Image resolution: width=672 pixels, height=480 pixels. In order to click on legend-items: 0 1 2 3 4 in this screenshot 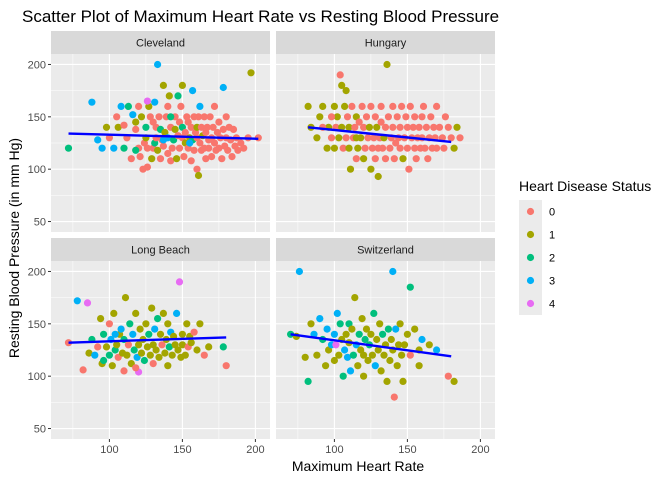, I will do `click(537, 257)`.